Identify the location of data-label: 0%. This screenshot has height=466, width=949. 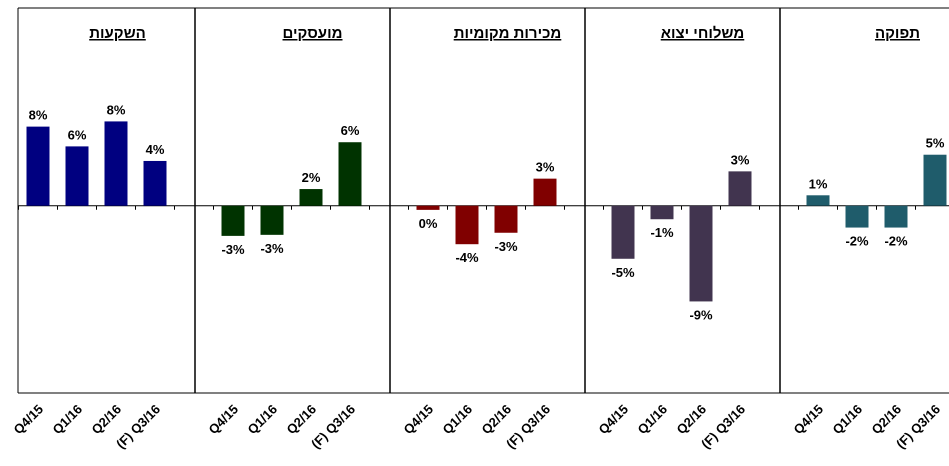
(428, 223).